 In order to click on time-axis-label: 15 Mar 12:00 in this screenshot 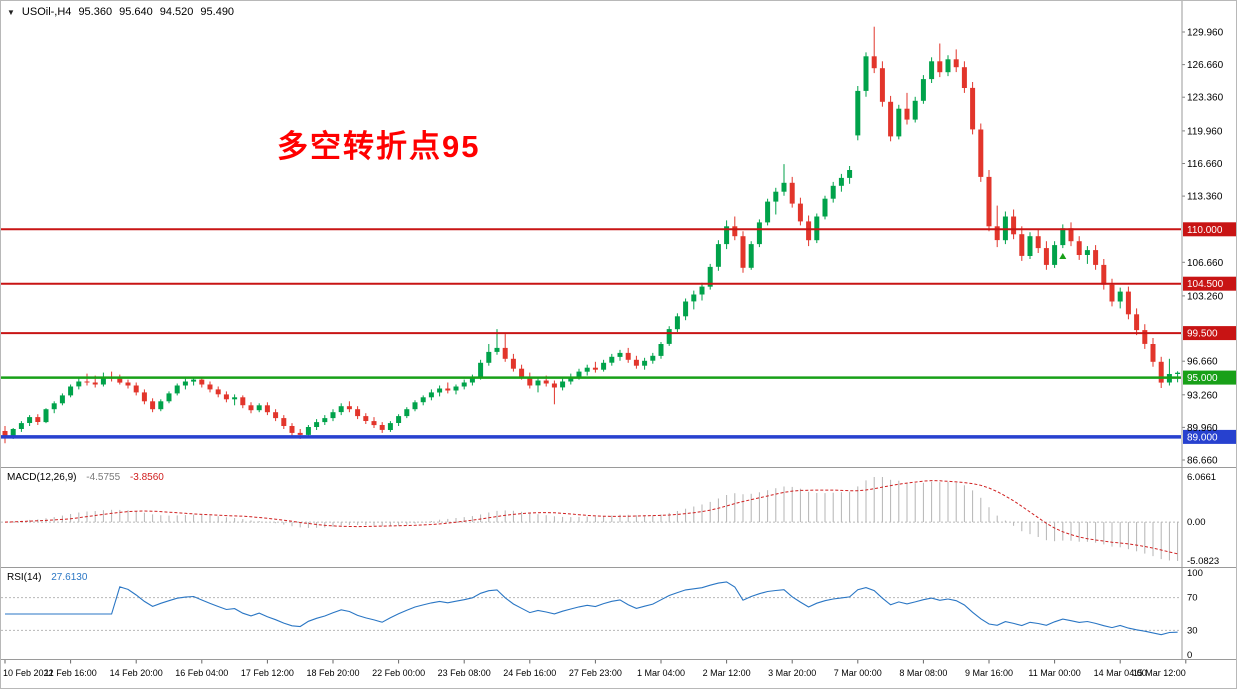, I will do `click(1159, 673)`.